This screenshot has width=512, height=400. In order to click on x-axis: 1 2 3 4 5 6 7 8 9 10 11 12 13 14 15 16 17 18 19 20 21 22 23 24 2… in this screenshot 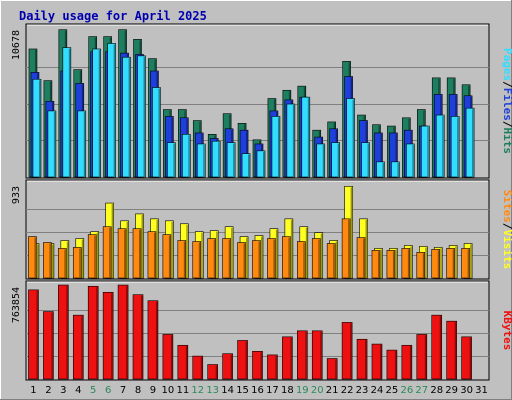, I will do `click(259, 390)`.